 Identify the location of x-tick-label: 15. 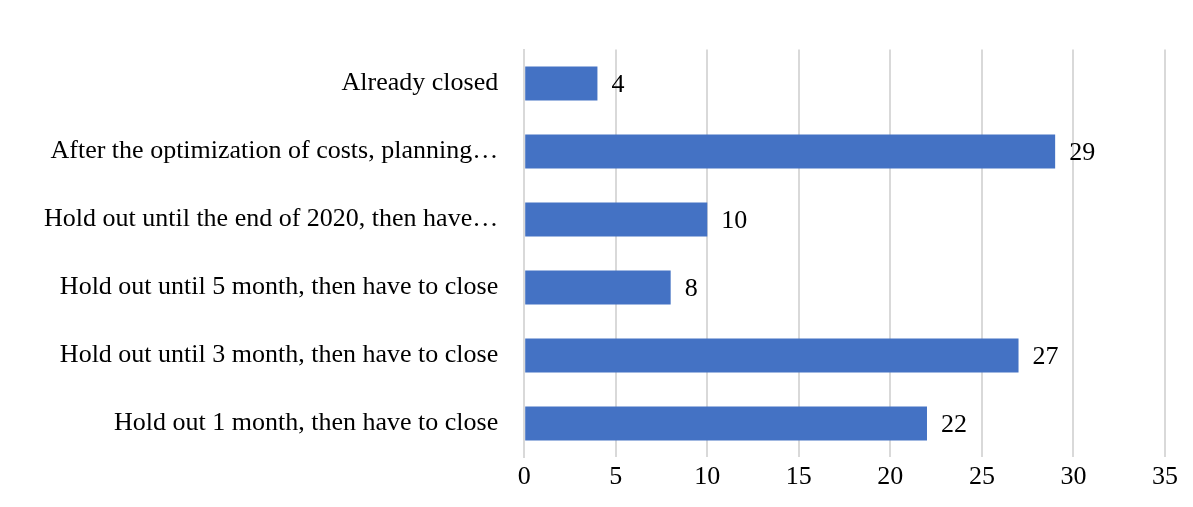
(798, 475).